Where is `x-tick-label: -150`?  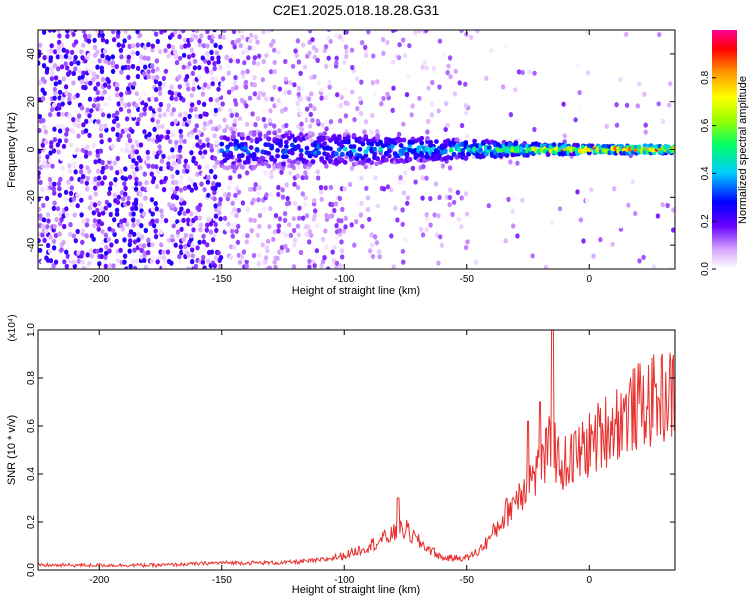 x-tick-label: -150 is located at coordinates (222, 580).